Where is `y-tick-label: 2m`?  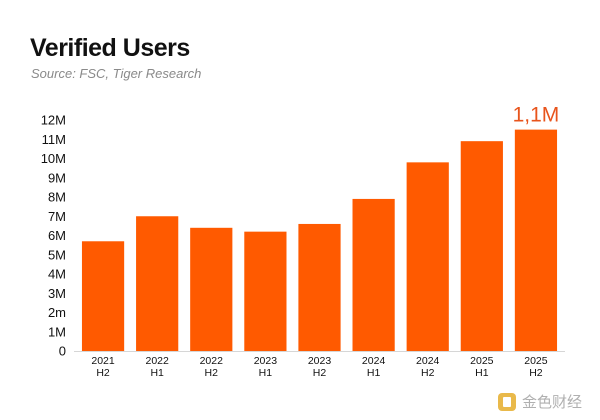 y-tick-label: 2m is located at coordinates (57, 312).